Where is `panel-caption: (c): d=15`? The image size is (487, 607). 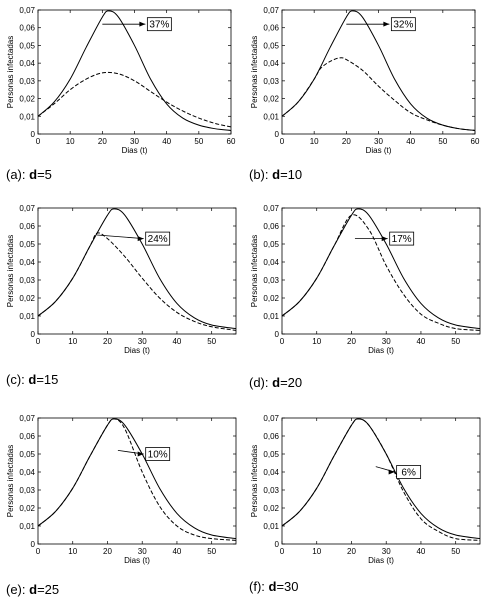 panel-caption: (c): d=15 is located at coordinates (32, 379).